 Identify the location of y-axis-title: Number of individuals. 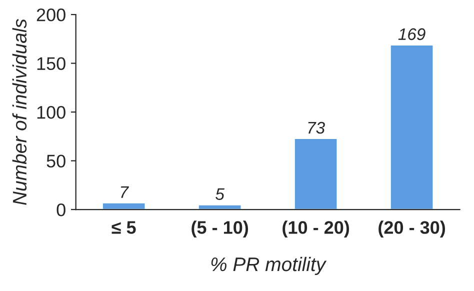
(19, 111).